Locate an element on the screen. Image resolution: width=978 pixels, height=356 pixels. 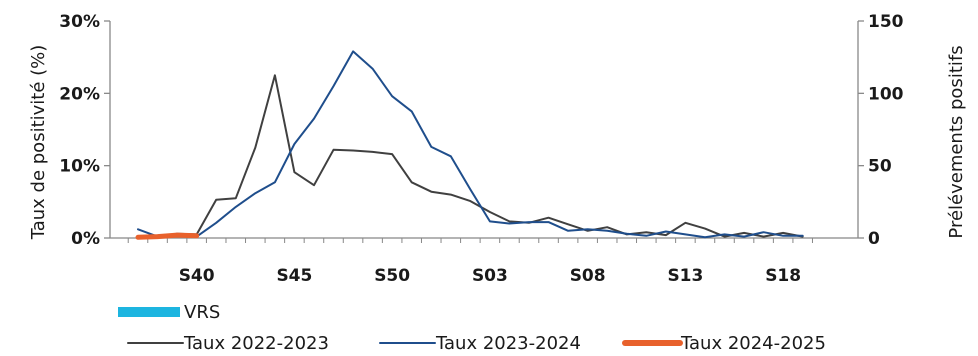
legend-item: Taux 2023-2024 is located at coordinates (480, 343).